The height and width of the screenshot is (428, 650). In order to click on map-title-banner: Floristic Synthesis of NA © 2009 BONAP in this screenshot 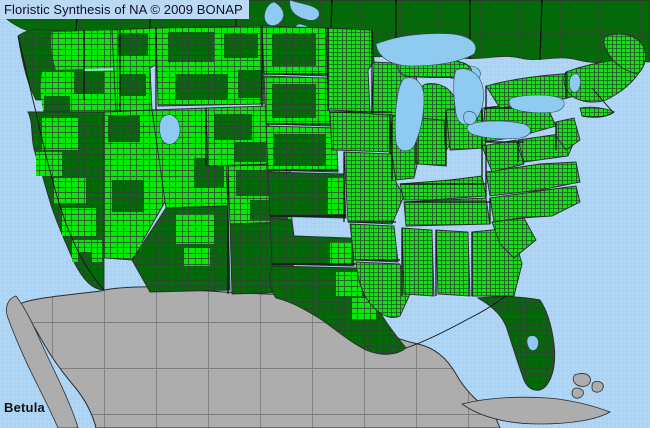, I will do `click(124, 9)`.